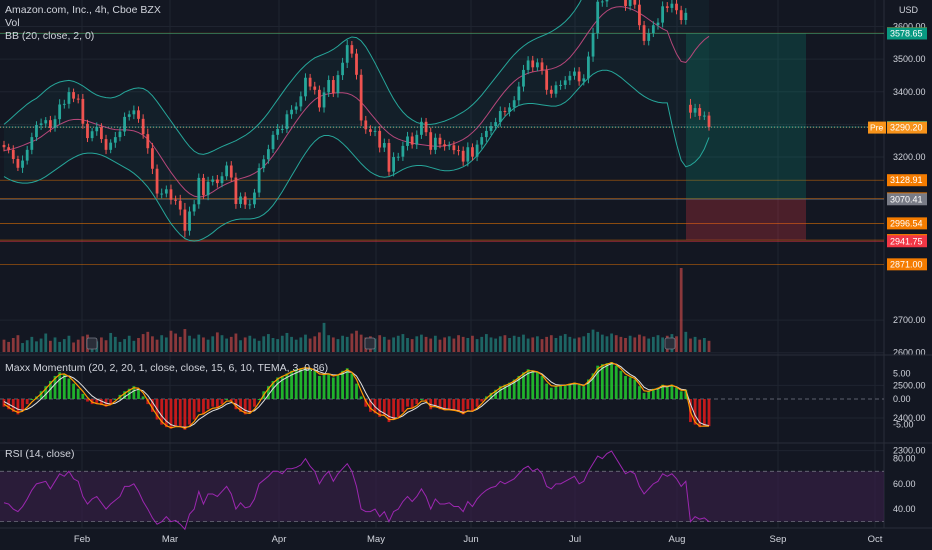 The image size is (932, 550). What do you see at coordinates (40, 454) in the screenshot?
I see `rsi-label: RSI (14, close)` at bounding box center [40, 454].